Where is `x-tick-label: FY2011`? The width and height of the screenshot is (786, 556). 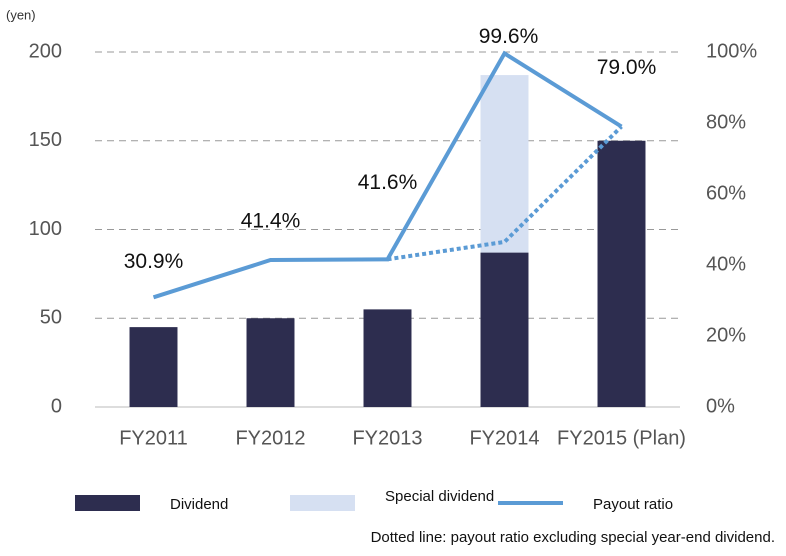 x-tick-label: FY2011 is located at coordinates (153, 438).